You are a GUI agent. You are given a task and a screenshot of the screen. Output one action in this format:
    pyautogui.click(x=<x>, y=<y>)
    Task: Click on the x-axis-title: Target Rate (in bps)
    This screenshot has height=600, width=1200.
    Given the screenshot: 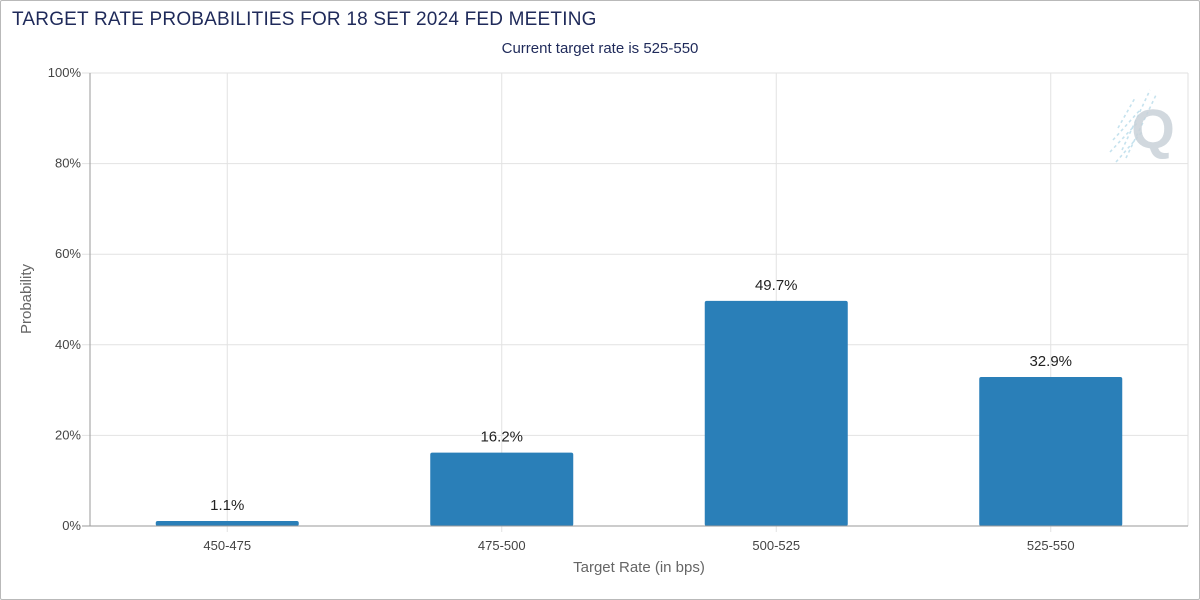 What is the action you would take?
    pyautogui.click(x=639, y=567)
    